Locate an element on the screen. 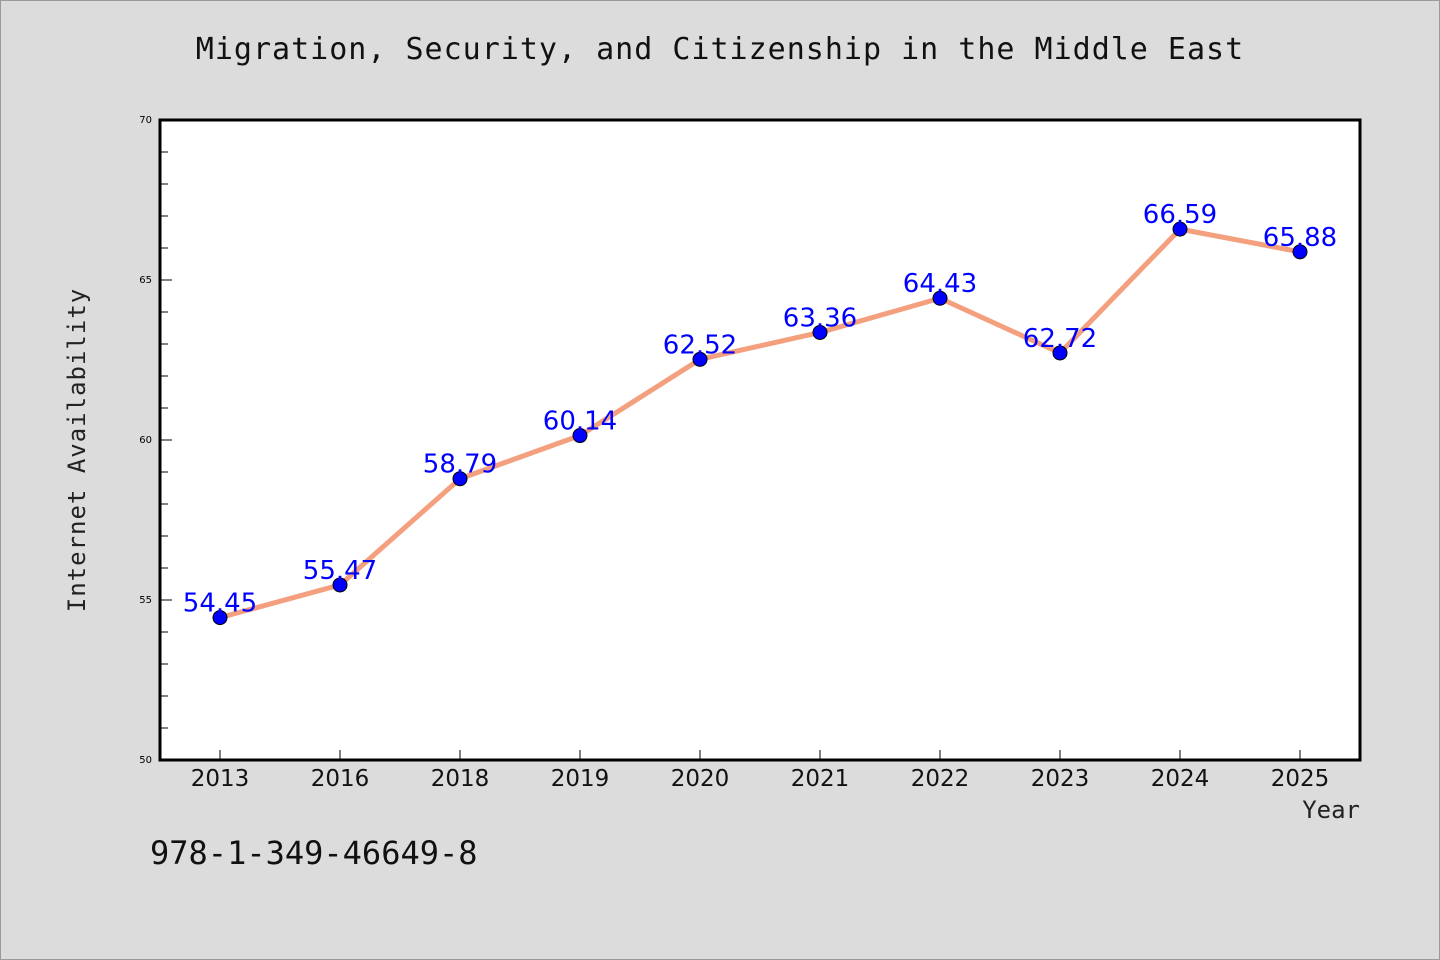  y-tick-label: 50 is located at coordinates (145, 760).